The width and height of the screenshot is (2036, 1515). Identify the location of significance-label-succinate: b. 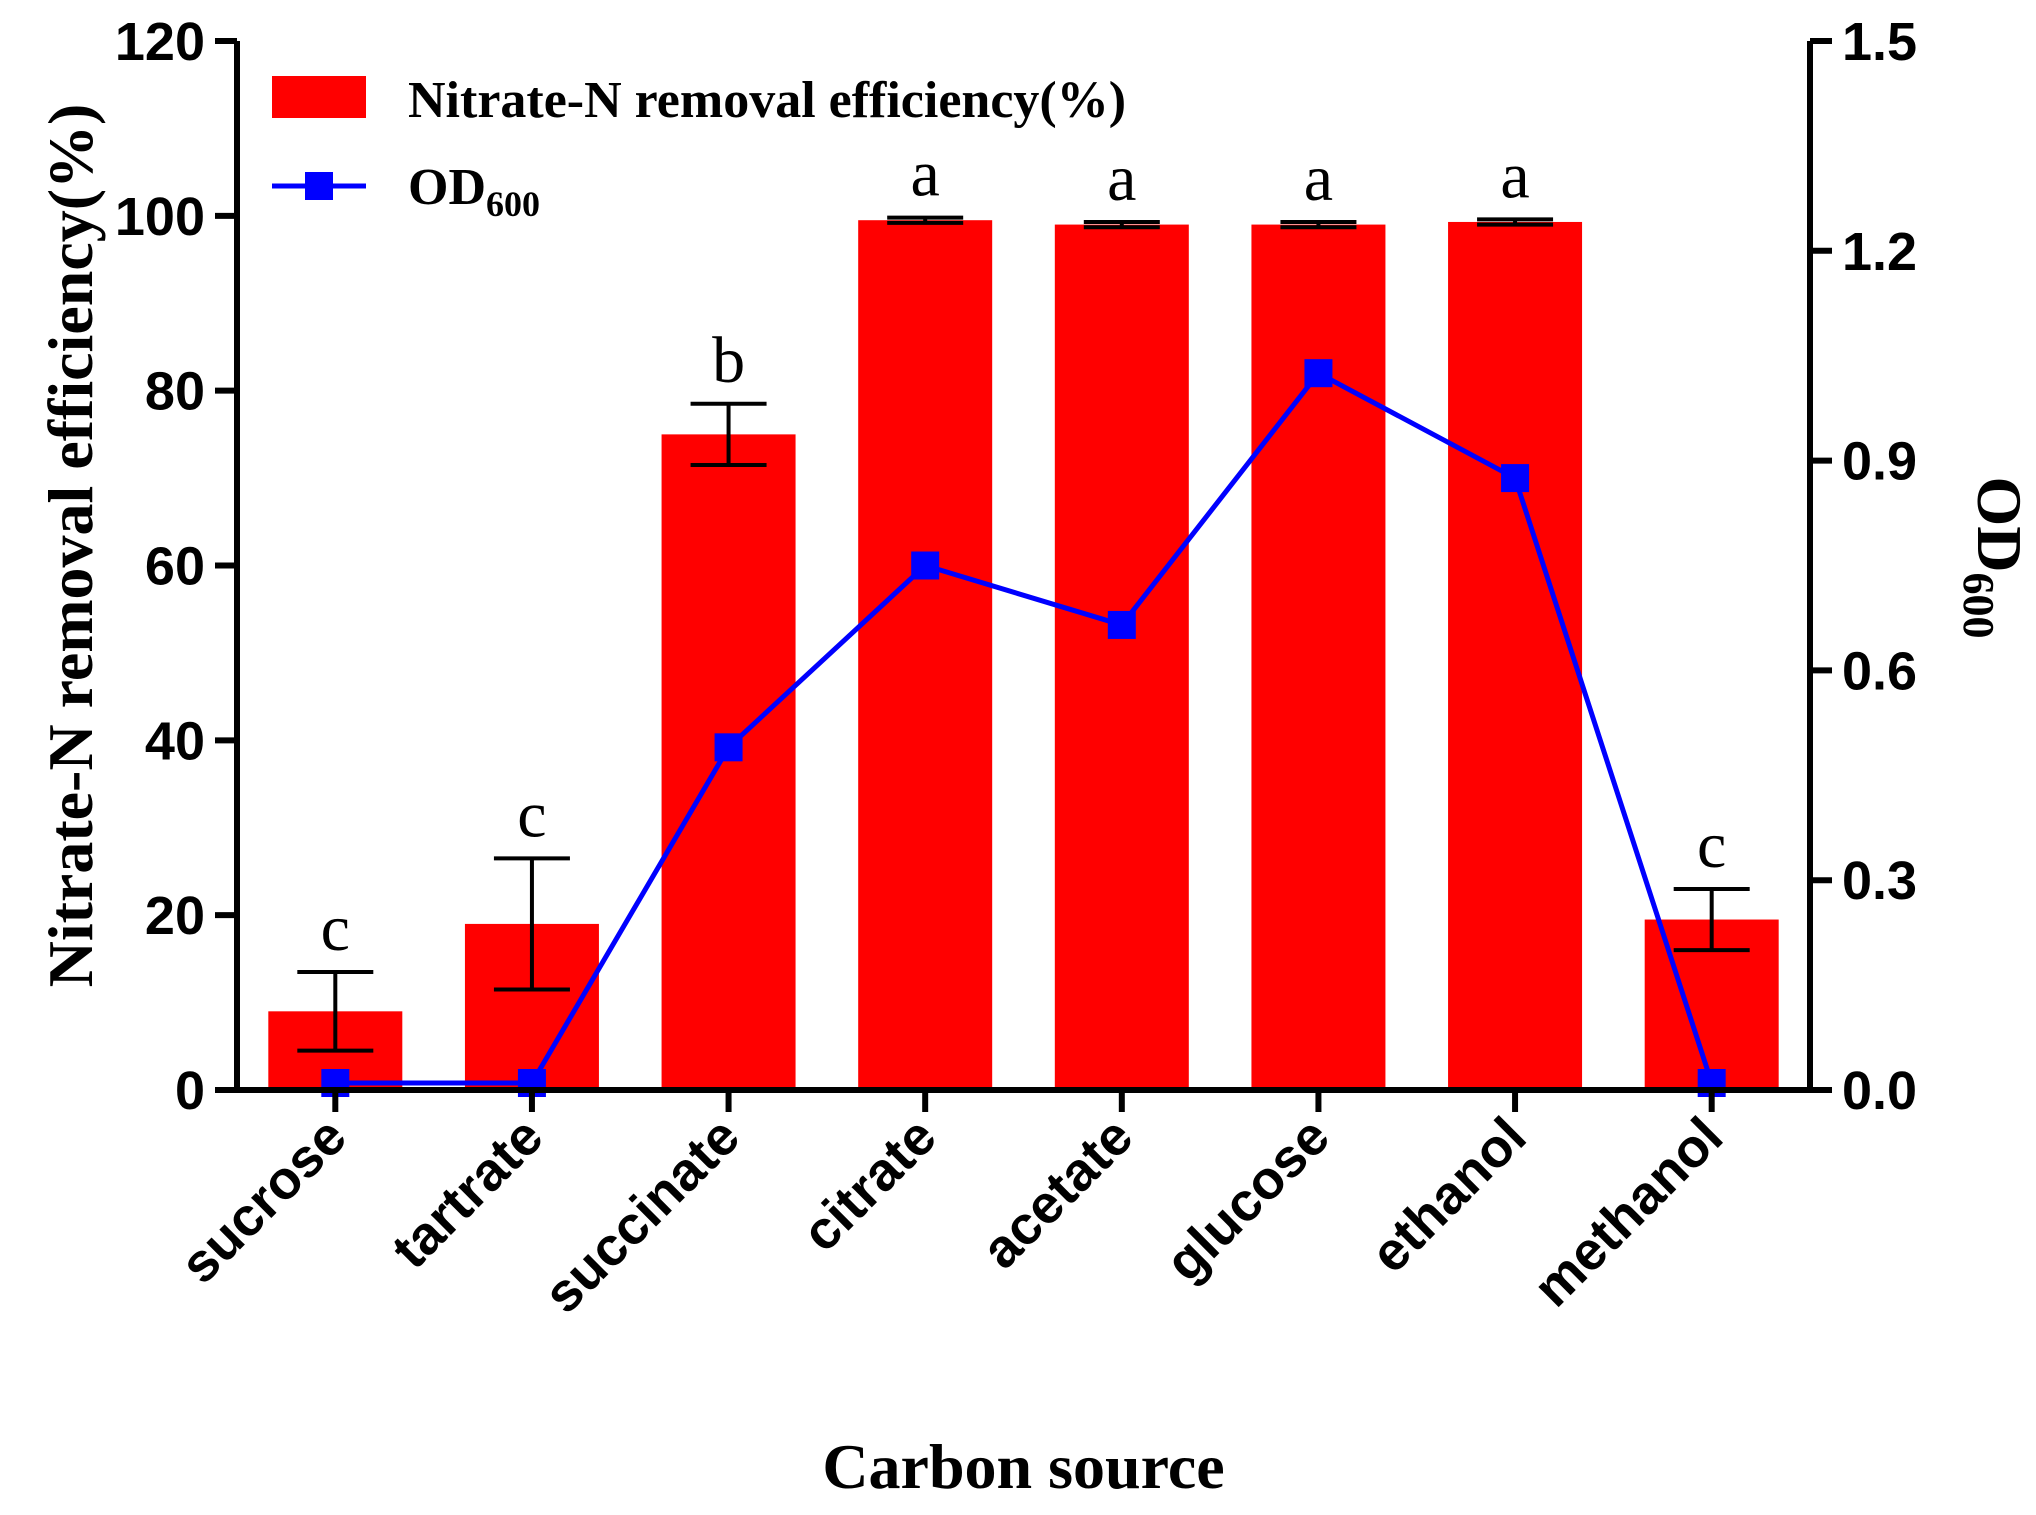
(728, 360).